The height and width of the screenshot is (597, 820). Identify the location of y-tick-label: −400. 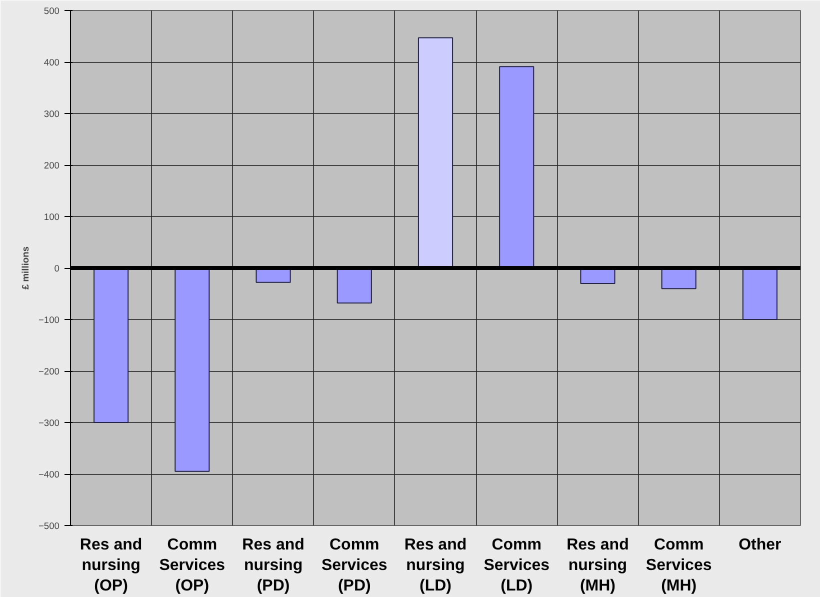
(49, 475).